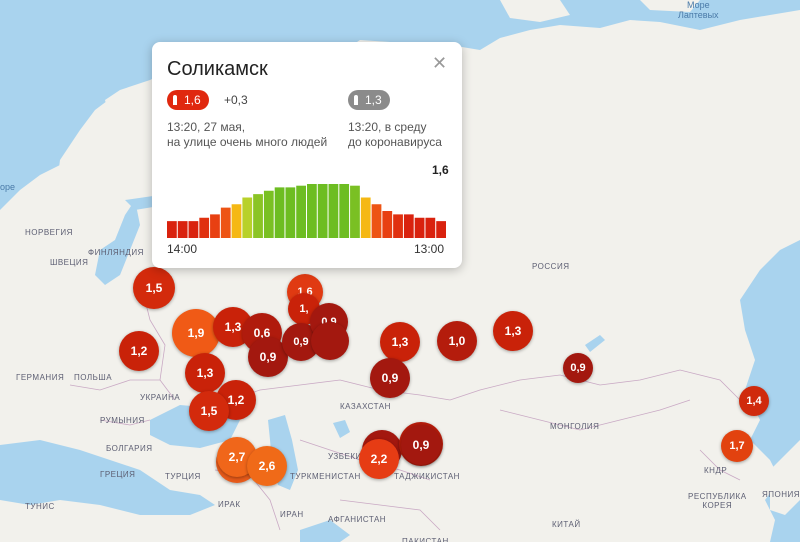 Image resolution: width=800 pixels, height=542 pixels. I want to click on baseline-level-badge: 1,3, so click(369, 100).